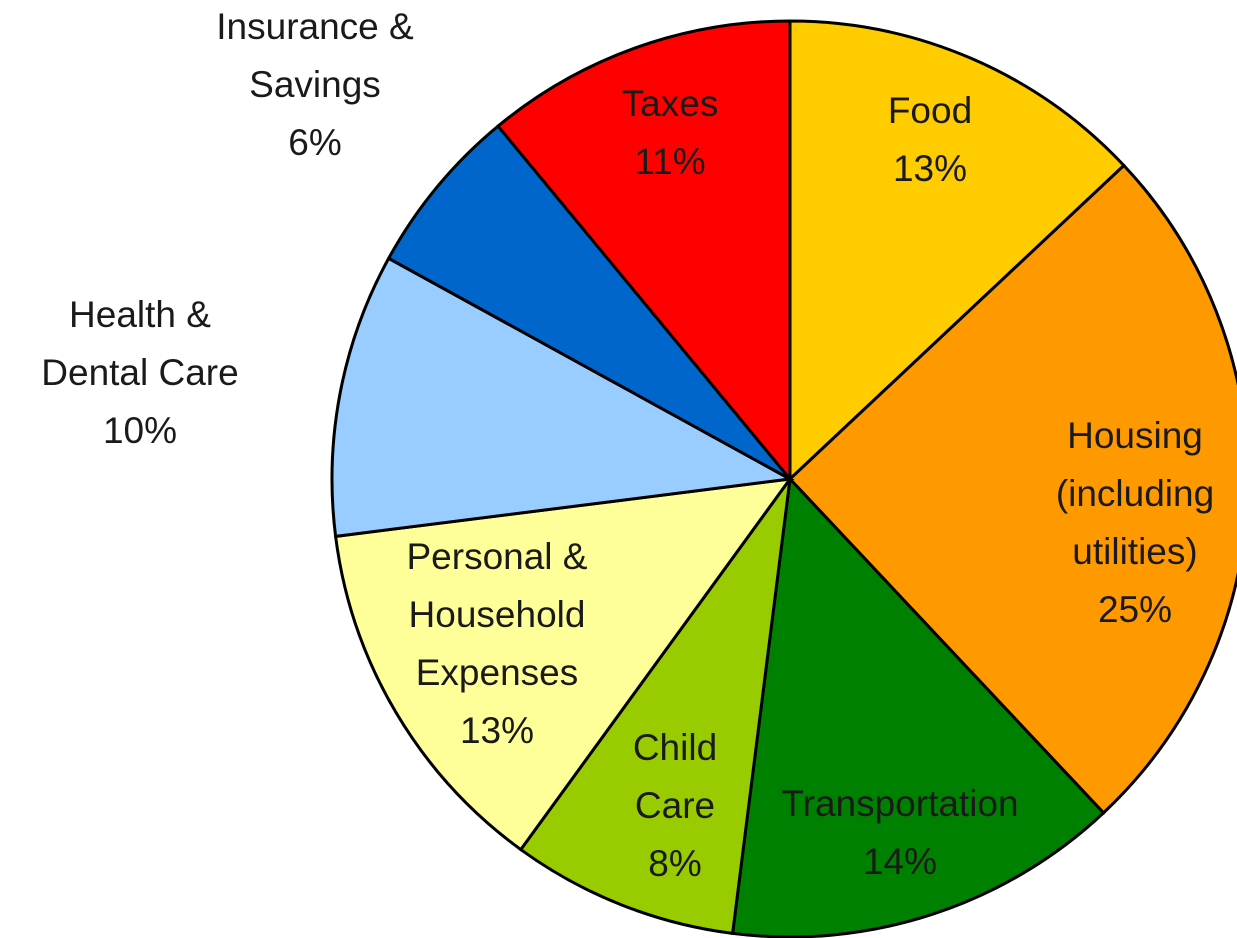 The height and width of the screenshot is (938, 1237). What do you see at coordinates (315, 84) in the screenshot?
I see `label-line: Savings` at bounding box center [315, 84].